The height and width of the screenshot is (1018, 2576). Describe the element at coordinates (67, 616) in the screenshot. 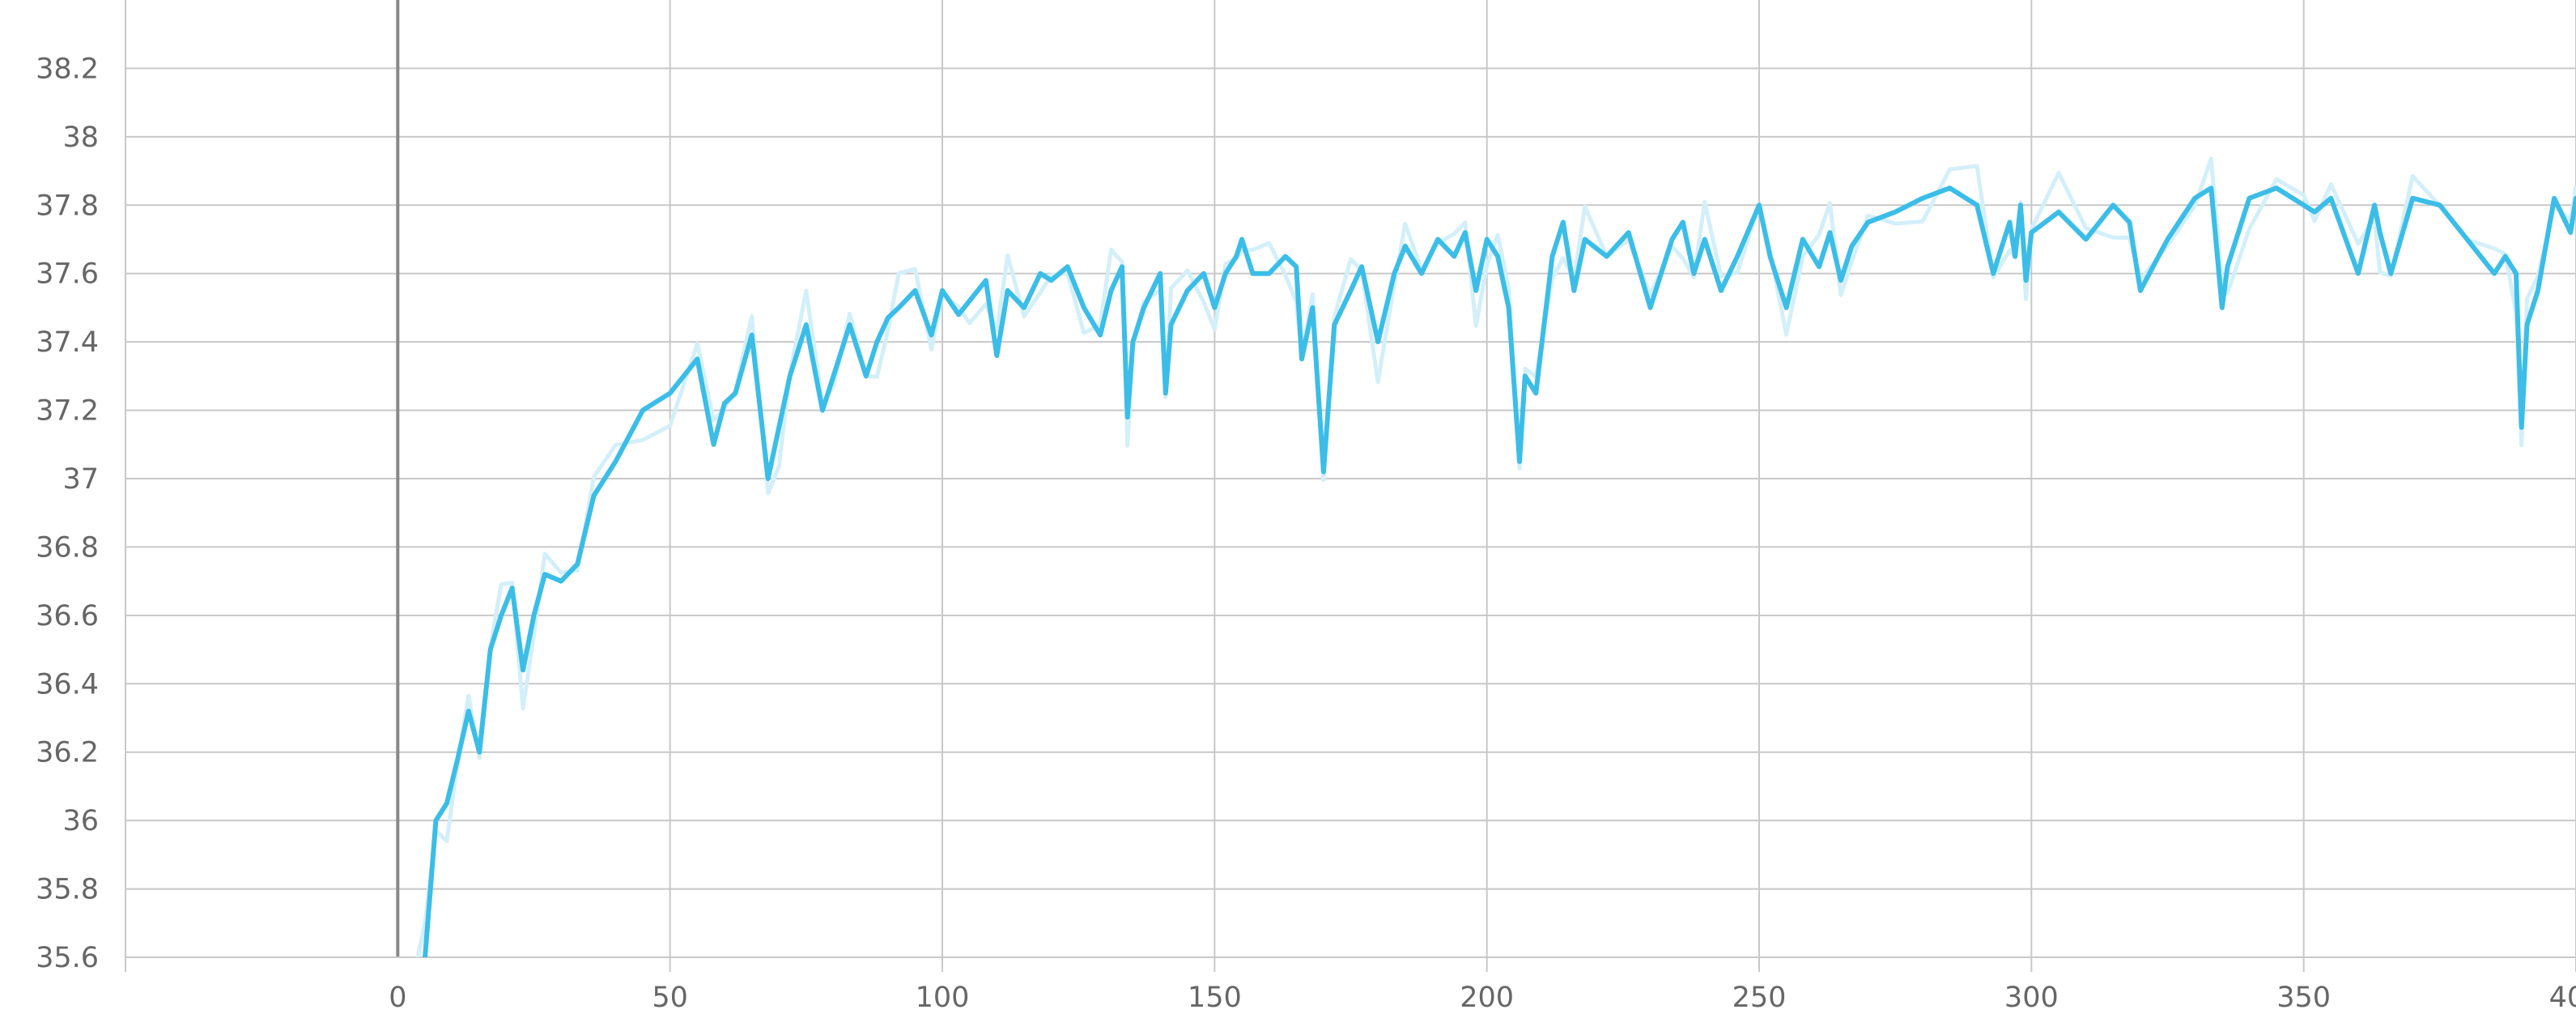

I see `y-tick-label: 36.6` at that location.